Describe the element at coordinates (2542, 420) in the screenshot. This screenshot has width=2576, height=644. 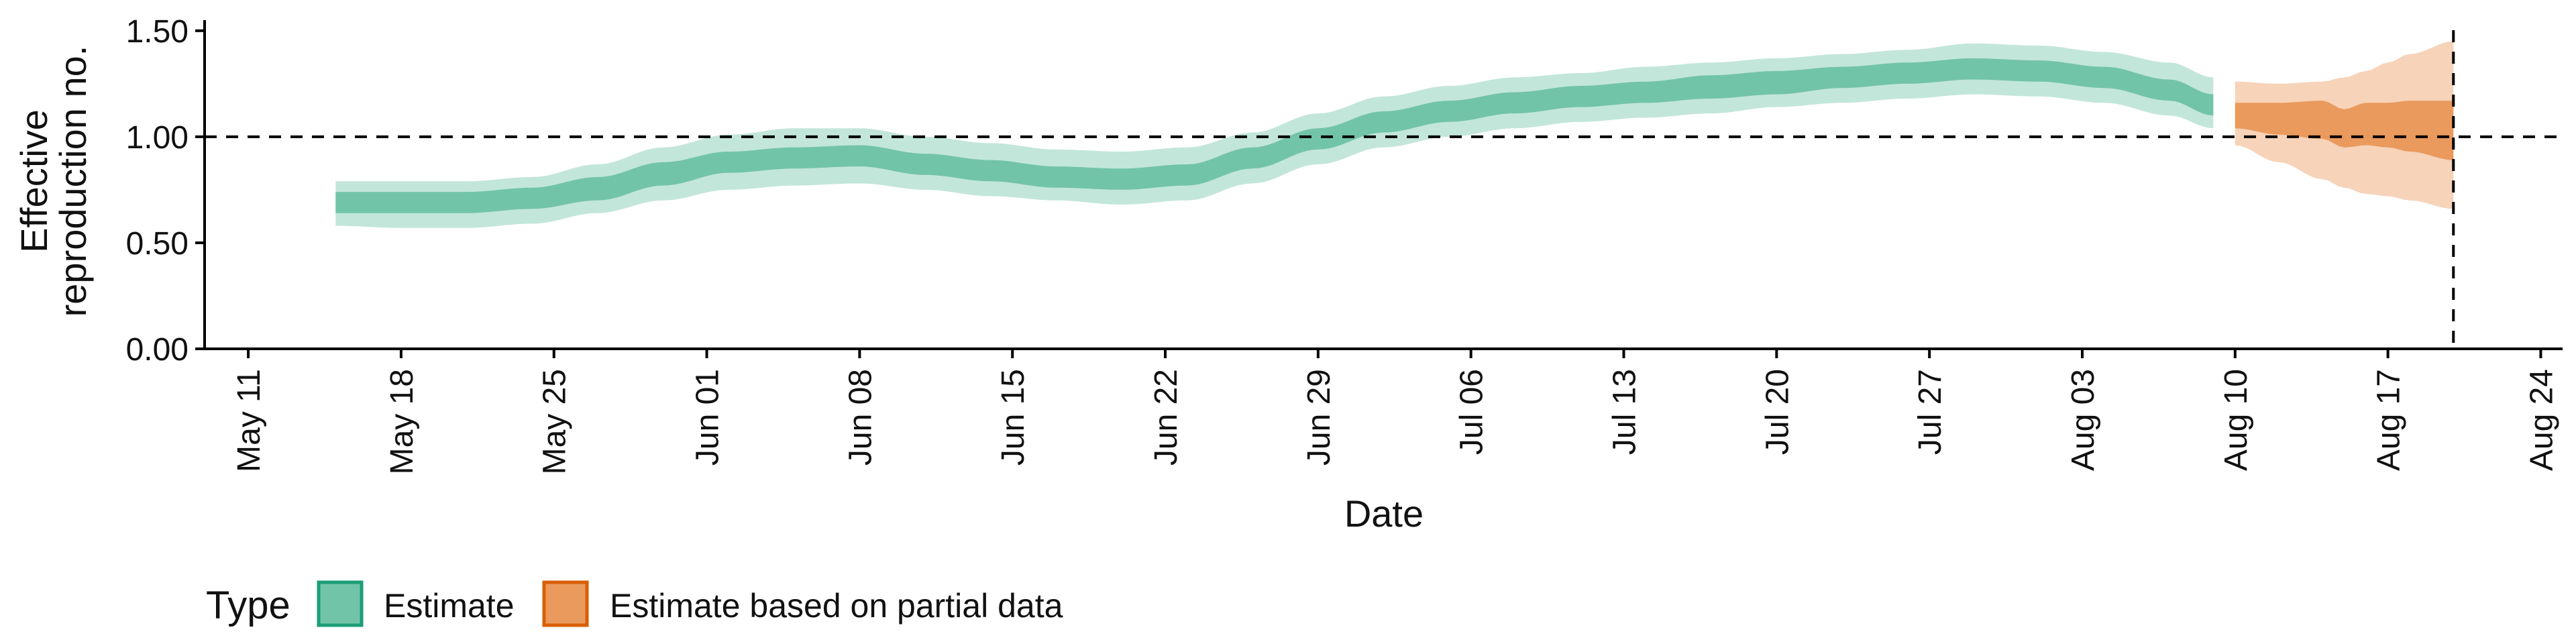
I see `x-tick-label: Aug 24` at that location.